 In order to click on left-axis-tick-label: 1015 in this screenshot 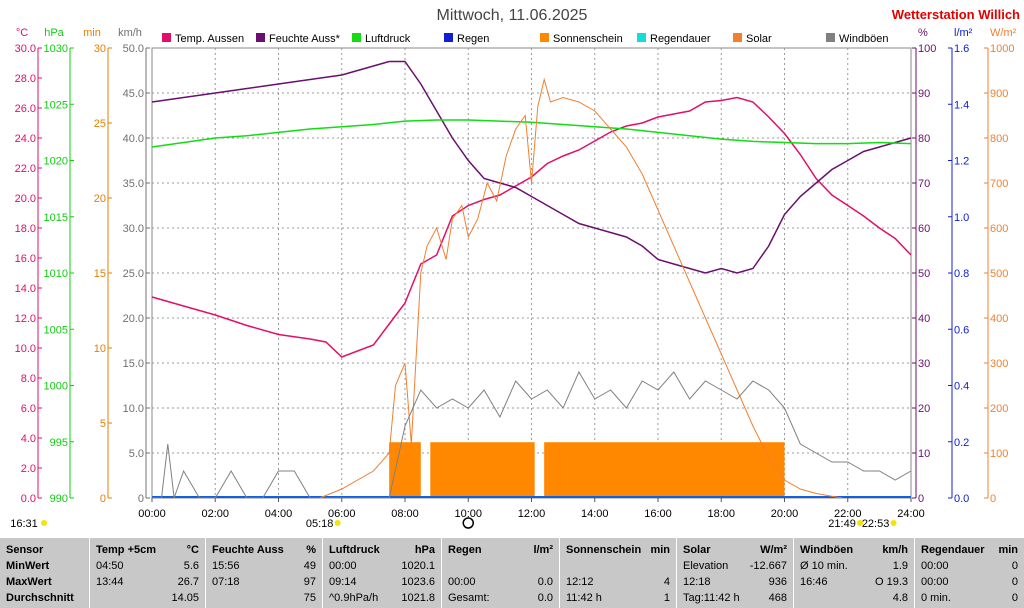, I will do `click(56, 218)`.